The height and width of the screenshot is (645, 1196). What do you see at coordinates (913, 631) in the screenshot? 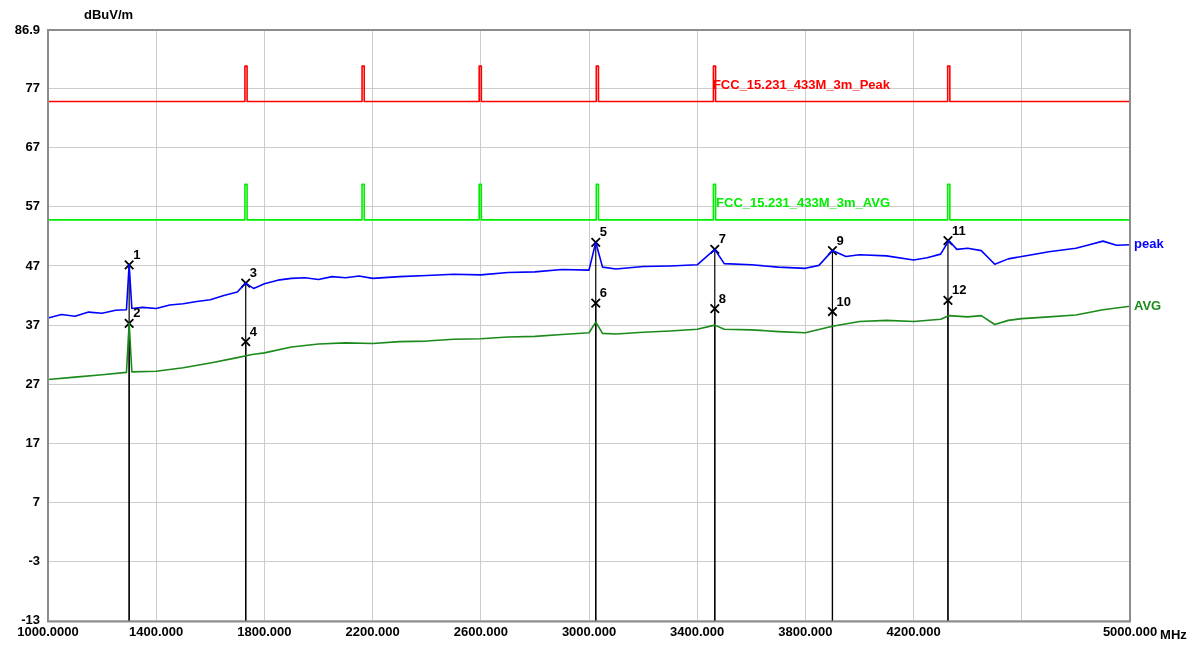
I see `x-tick-label: 4200.000` at bounding box center [913, 631].